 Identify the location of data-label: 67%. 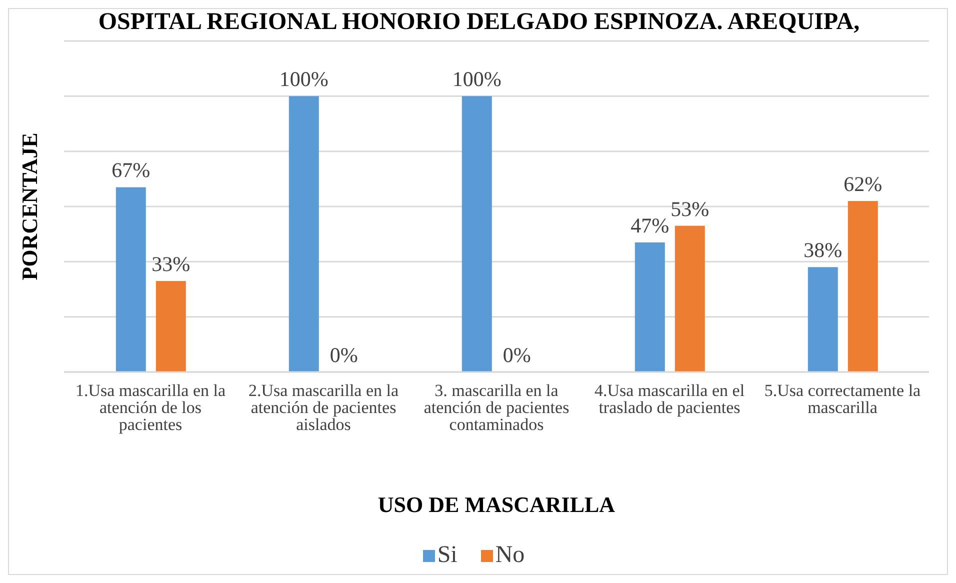
(131, 170).